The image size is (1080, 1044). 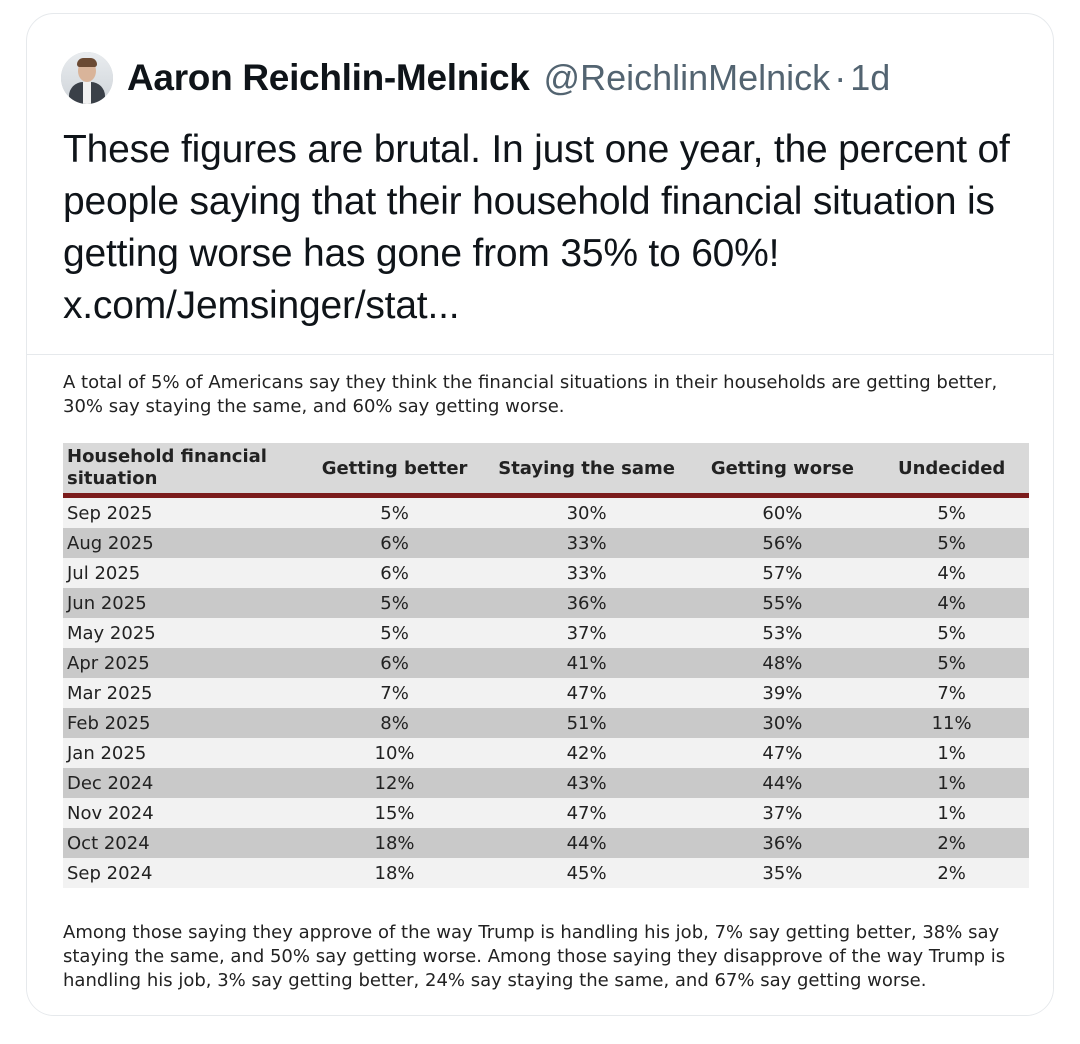 I want to click on divider, so click(x=540, y=354).